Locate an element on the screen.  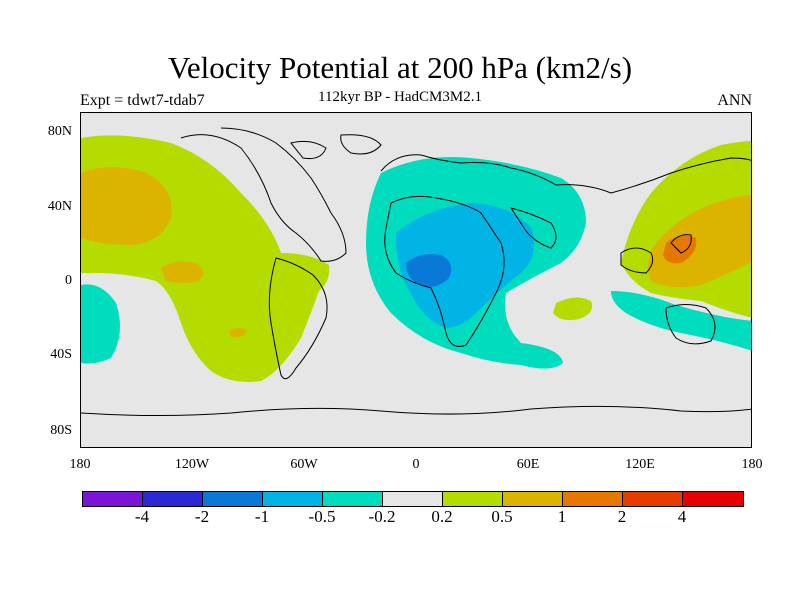
colorbar-label: 0.5 is located at coordinates (502, 516).